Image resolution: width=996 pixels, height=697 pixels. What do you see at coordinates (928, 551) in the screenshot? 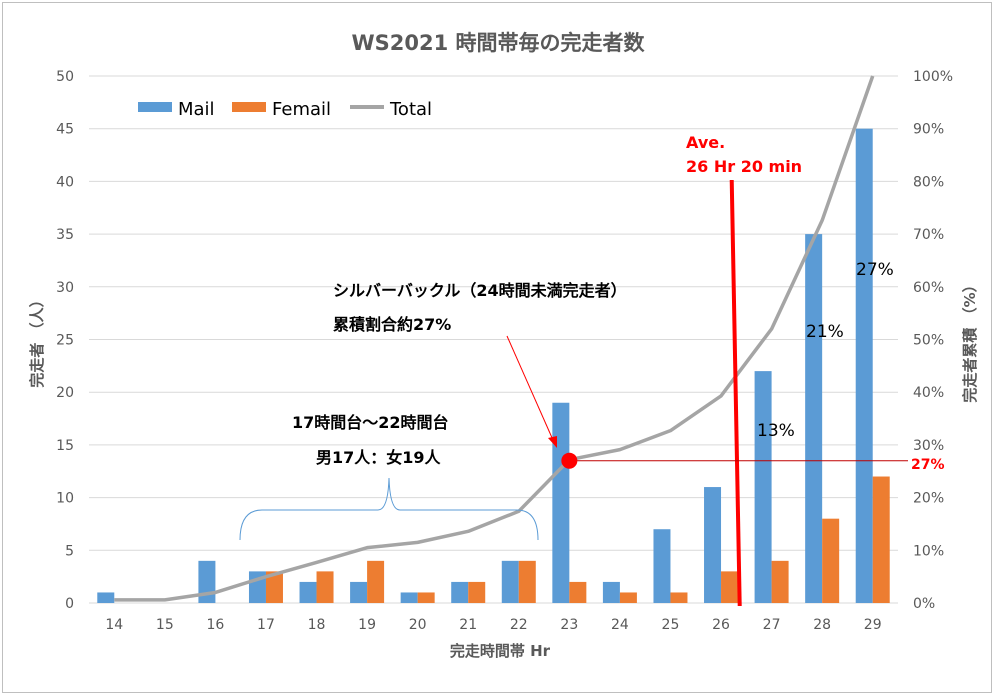
I see `right-tick-label: 10%` at bounding box center [928, 551].